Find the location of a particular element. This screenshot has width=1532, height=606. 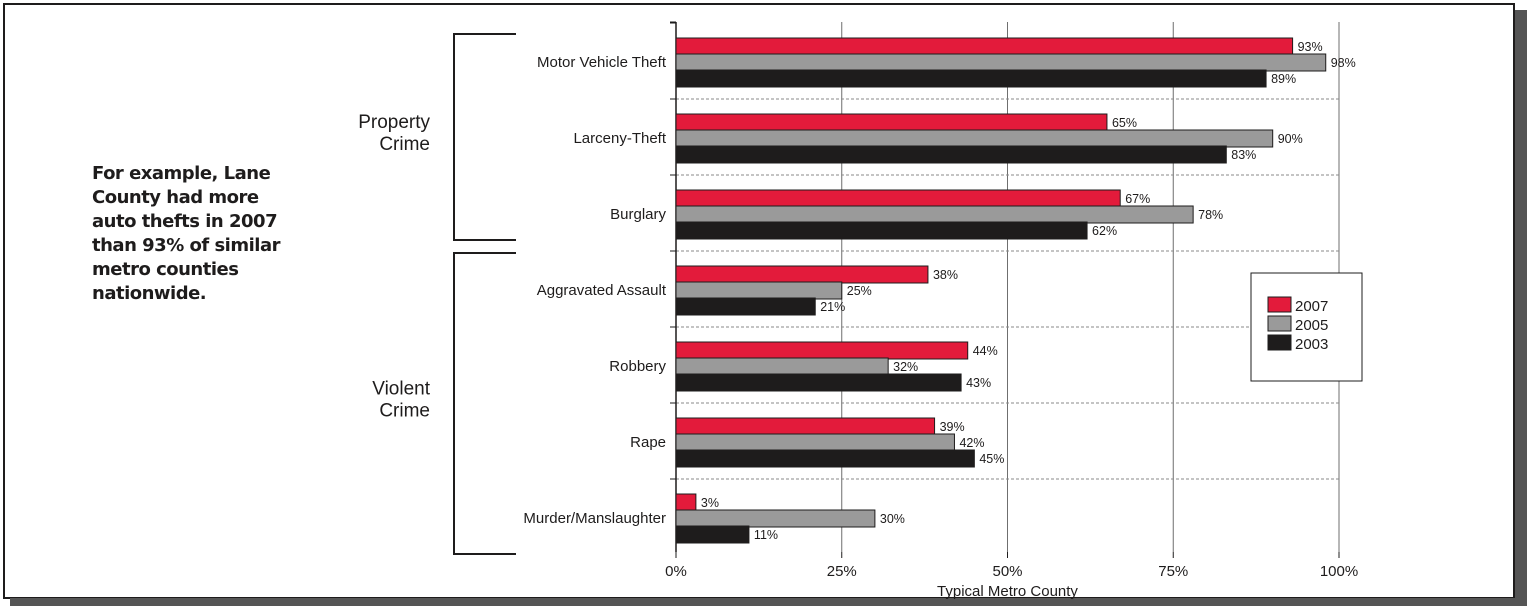

data-label: 38% is located at coordinates (945, 275).